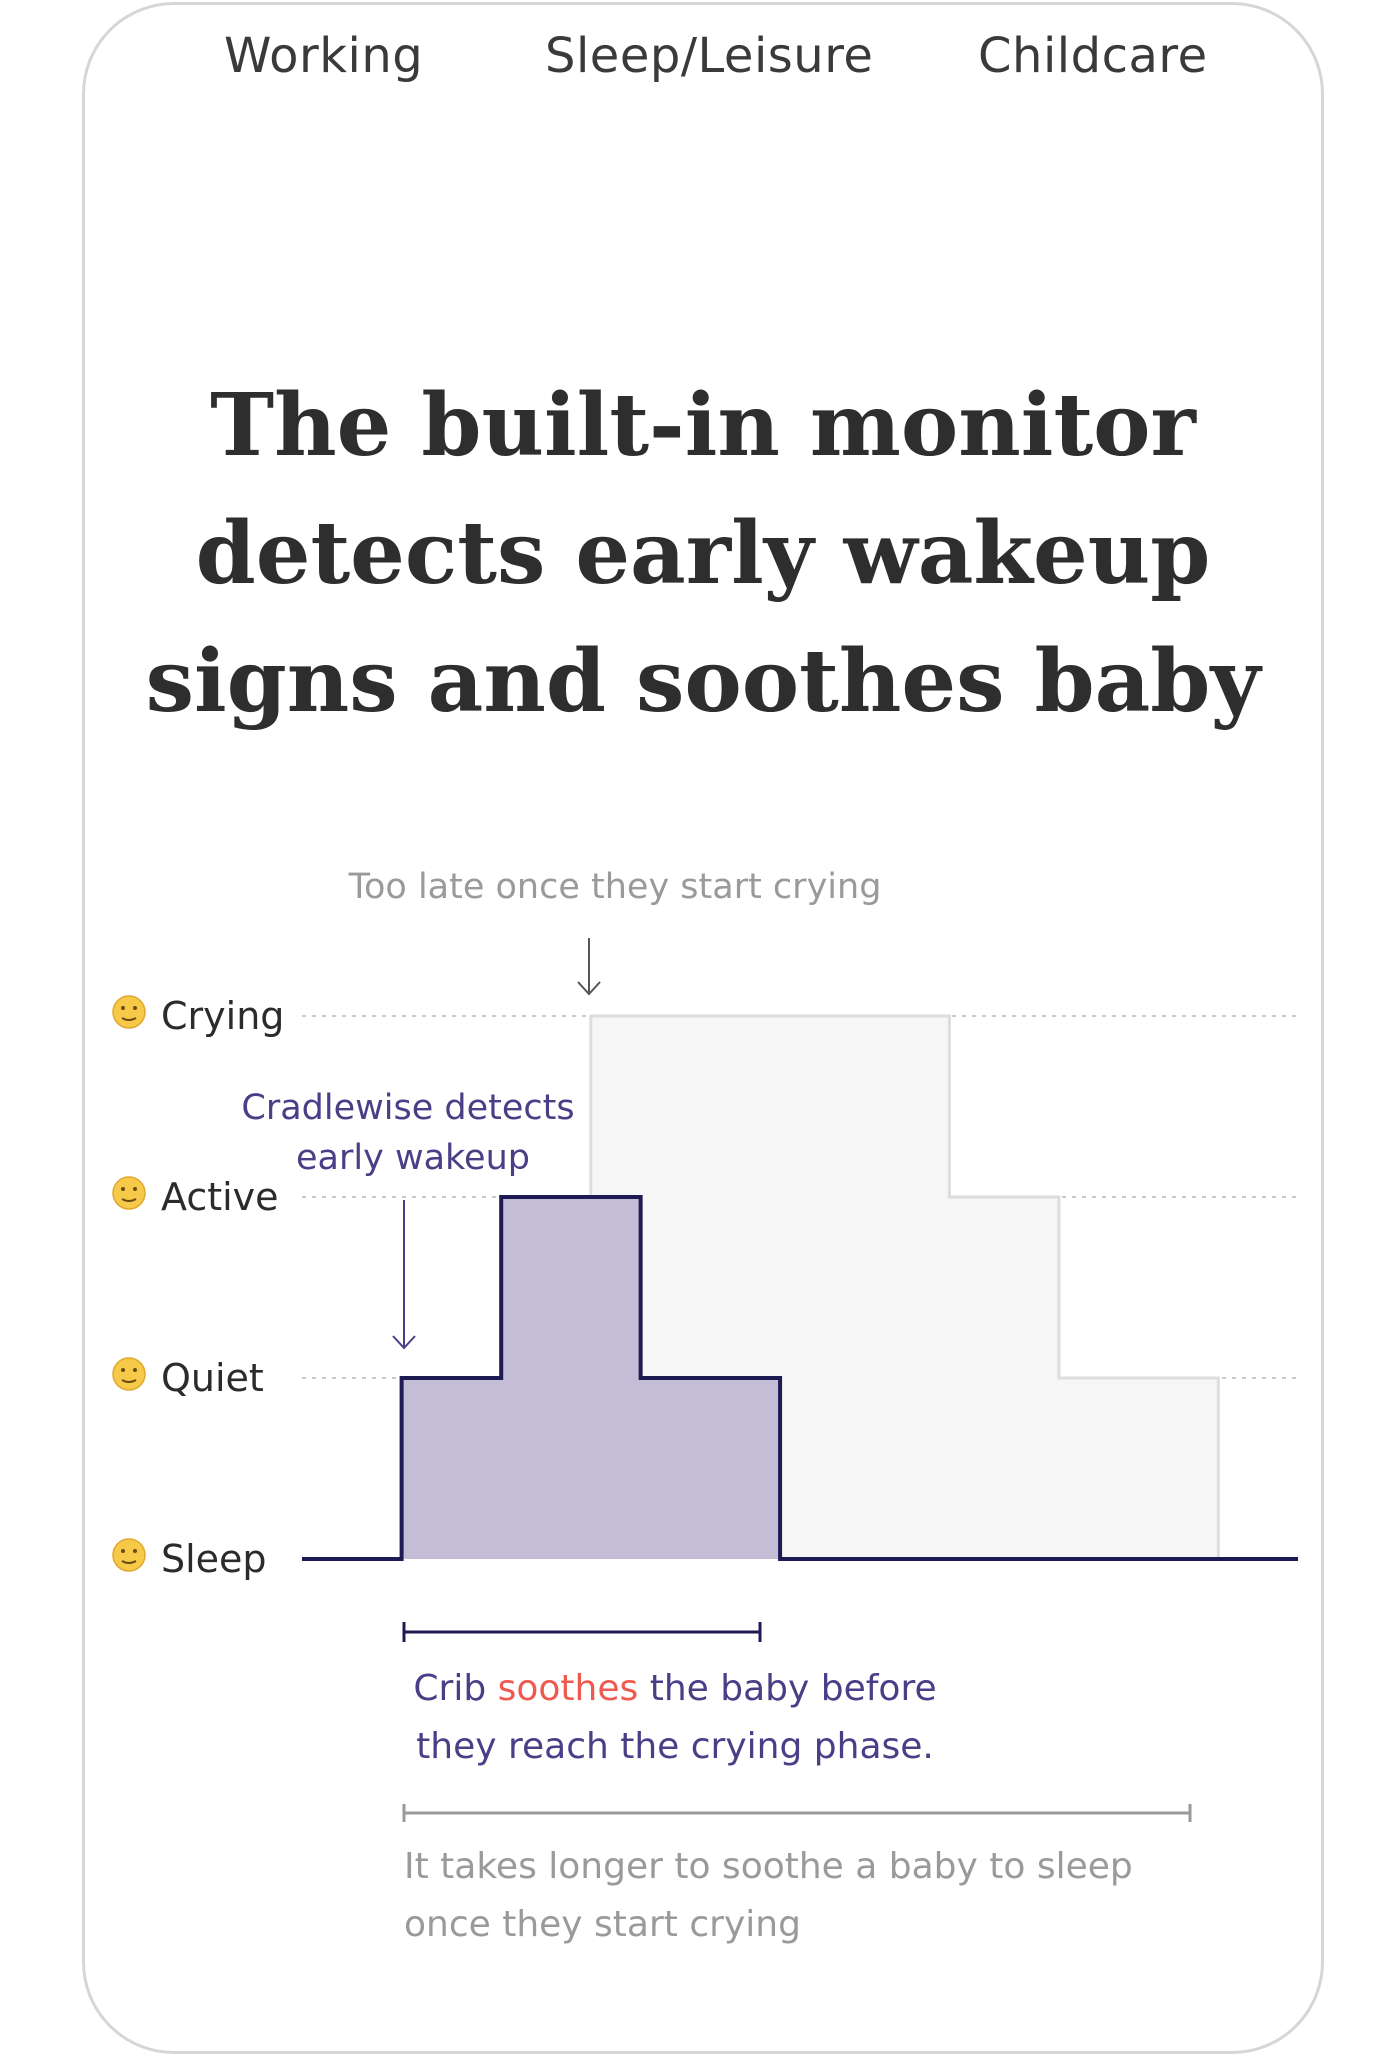 This screenshot has height=2072, width=1400. I want to click on headline-line-1: The built-in monitor, so click(703, 425).